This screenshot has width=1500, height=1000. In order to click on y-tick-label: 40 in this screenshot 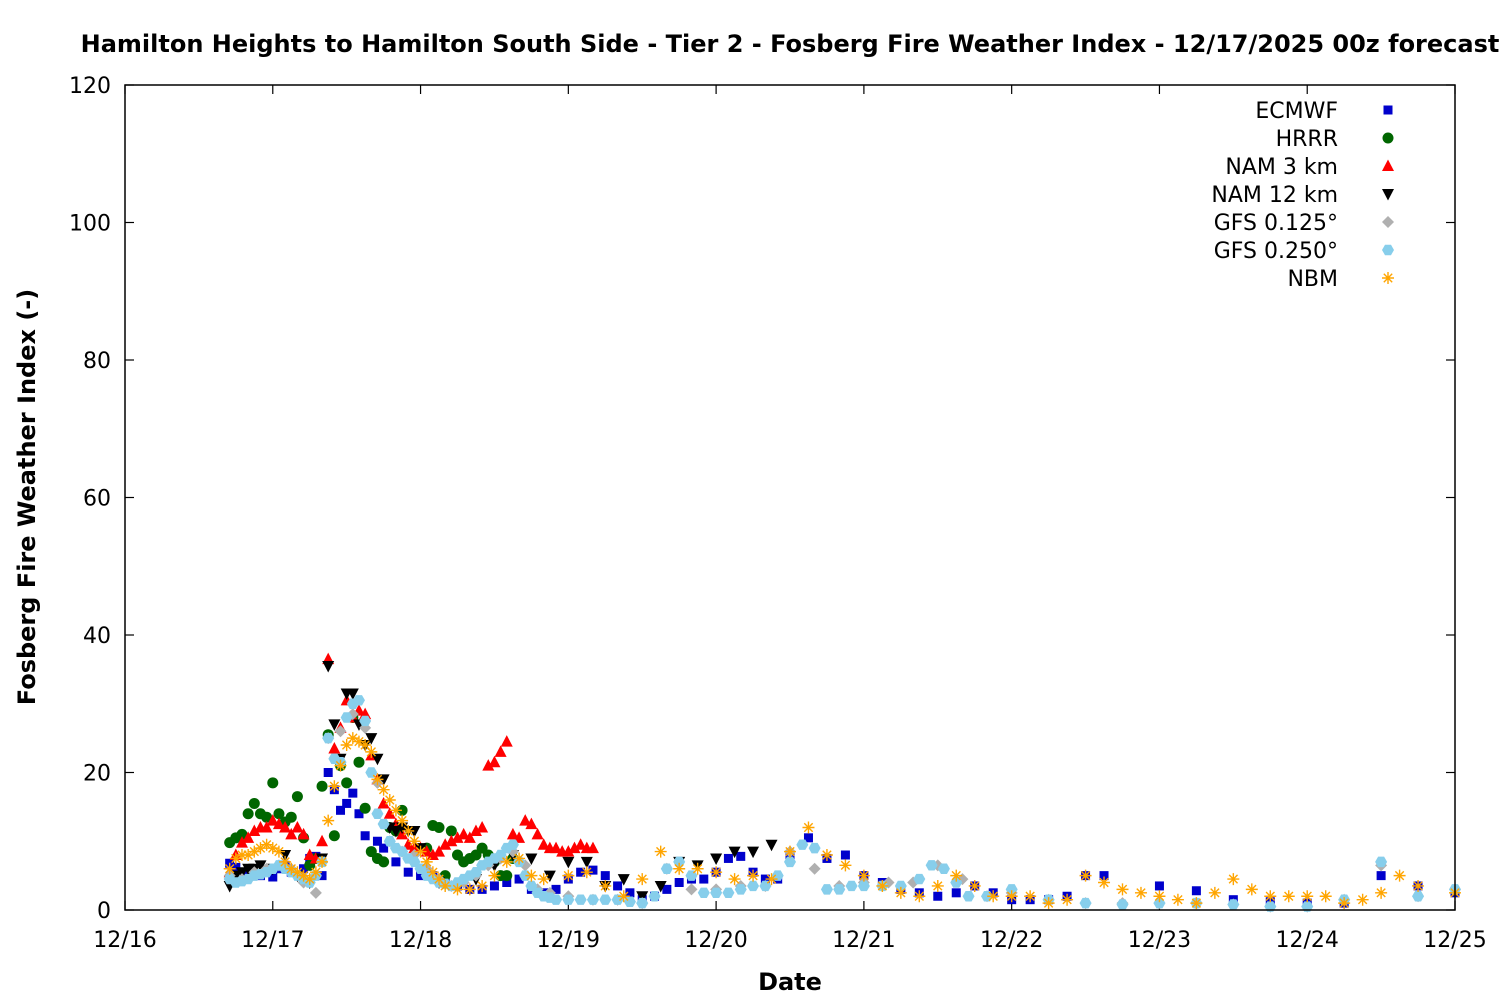, I will do `click(97, 636)`.